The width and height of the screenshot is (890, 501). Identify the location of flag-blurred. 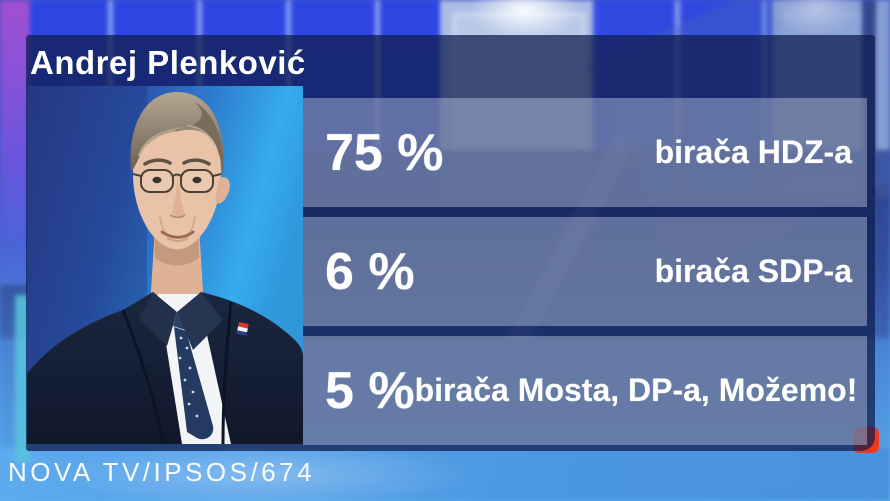
(15, 142).